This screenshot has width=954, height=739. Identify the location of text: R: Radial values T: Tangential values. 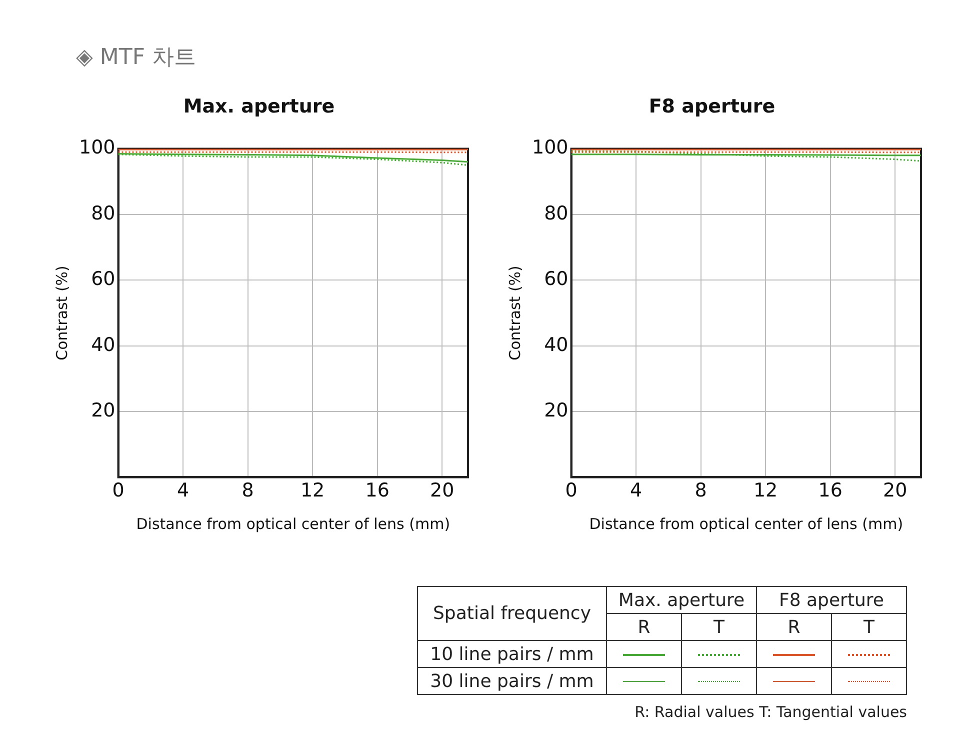
(770, 712).